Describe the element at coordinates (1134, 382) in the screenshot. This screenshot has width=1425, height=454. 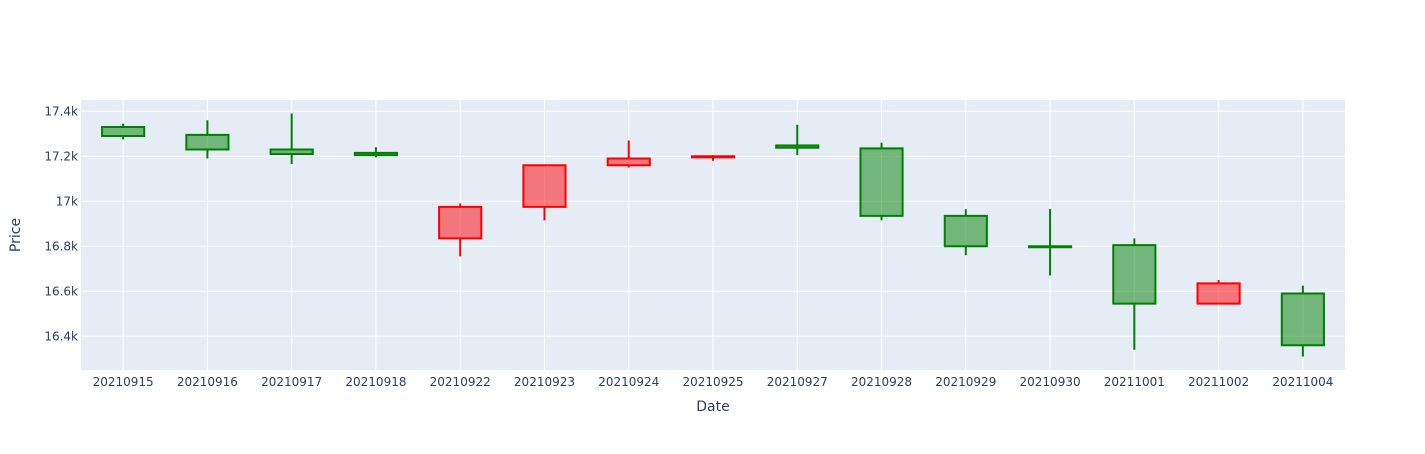
I see `x-tick-label: 20211001` at that location.